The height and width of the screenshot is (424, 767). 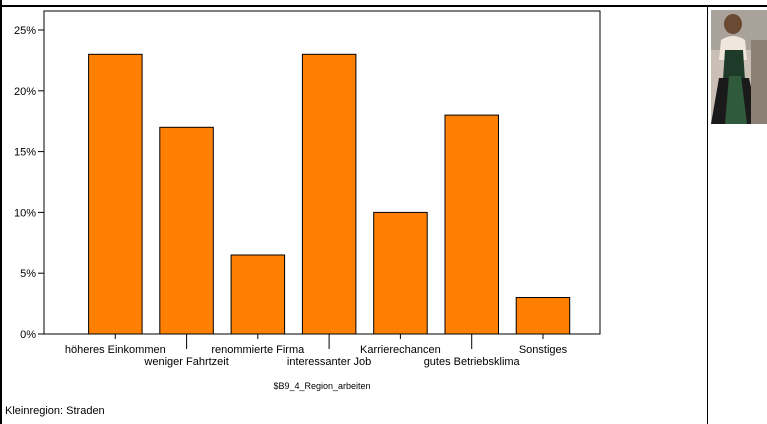 I want to click on frame-border-top, so click(x=383, y=6).